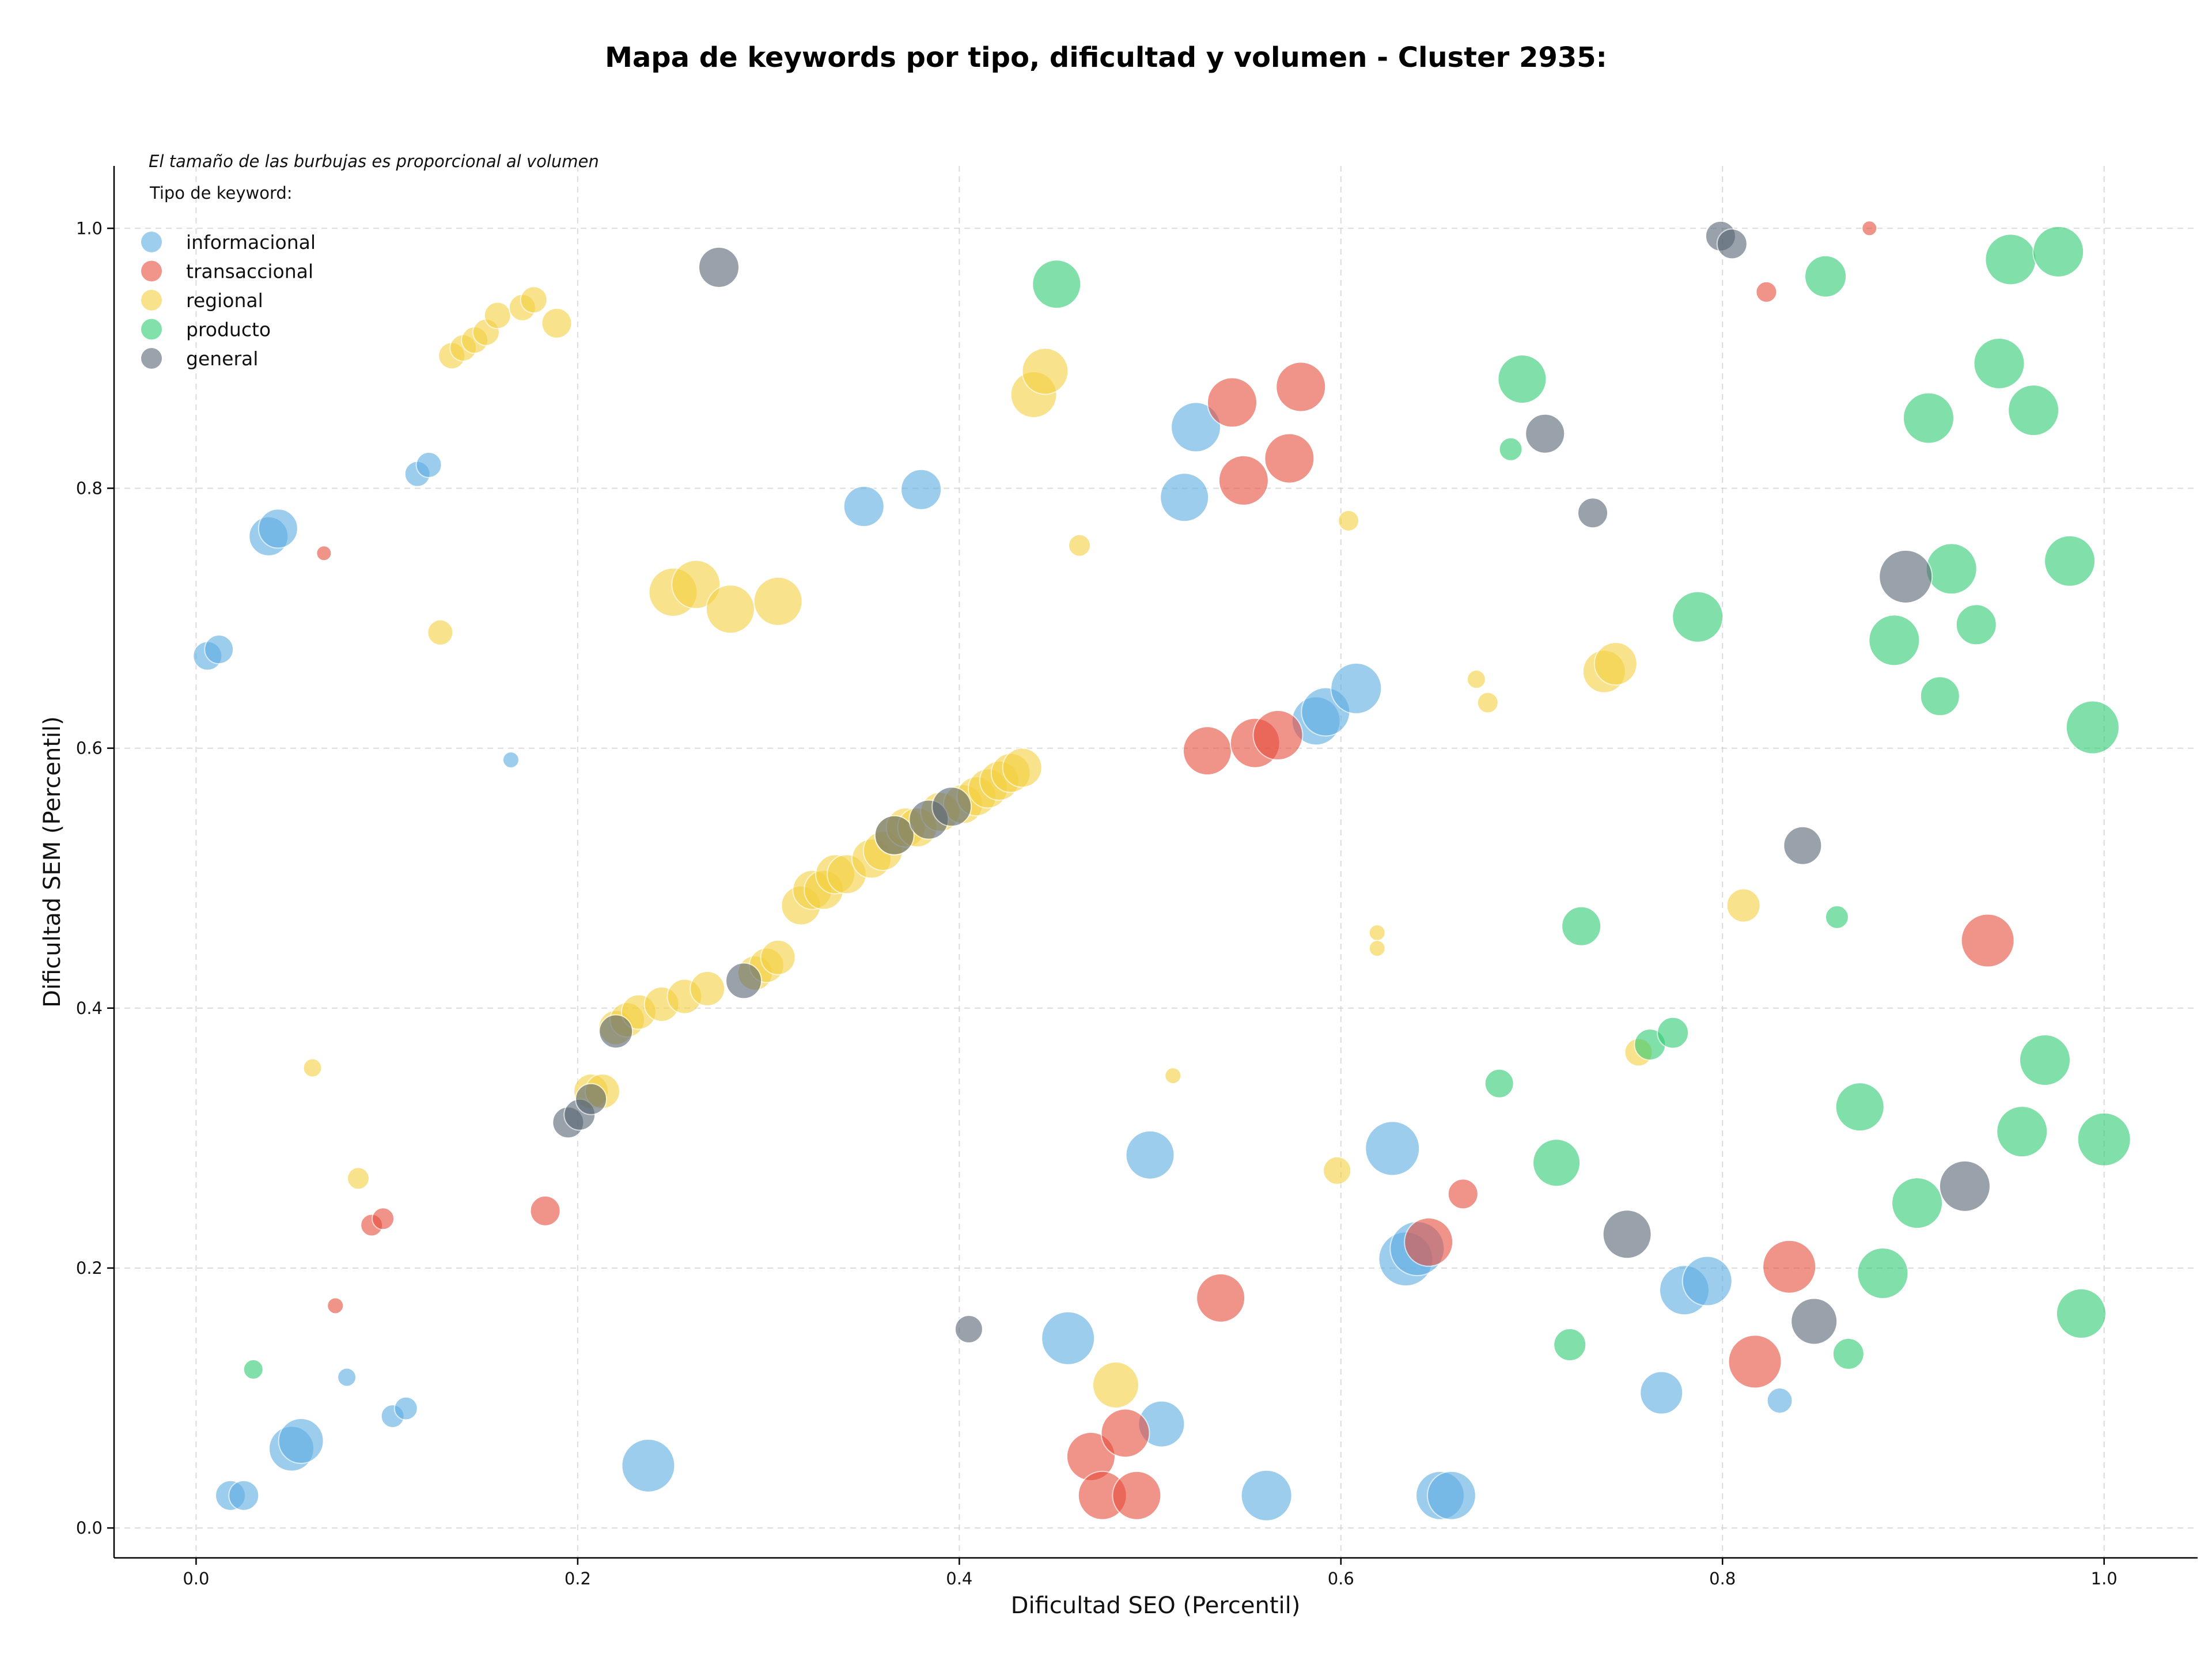  What do you see at coordinates (959, 1578) in the screenshot?
I see `x-tick-label: 0.4` at bounding box center [959, 1578].